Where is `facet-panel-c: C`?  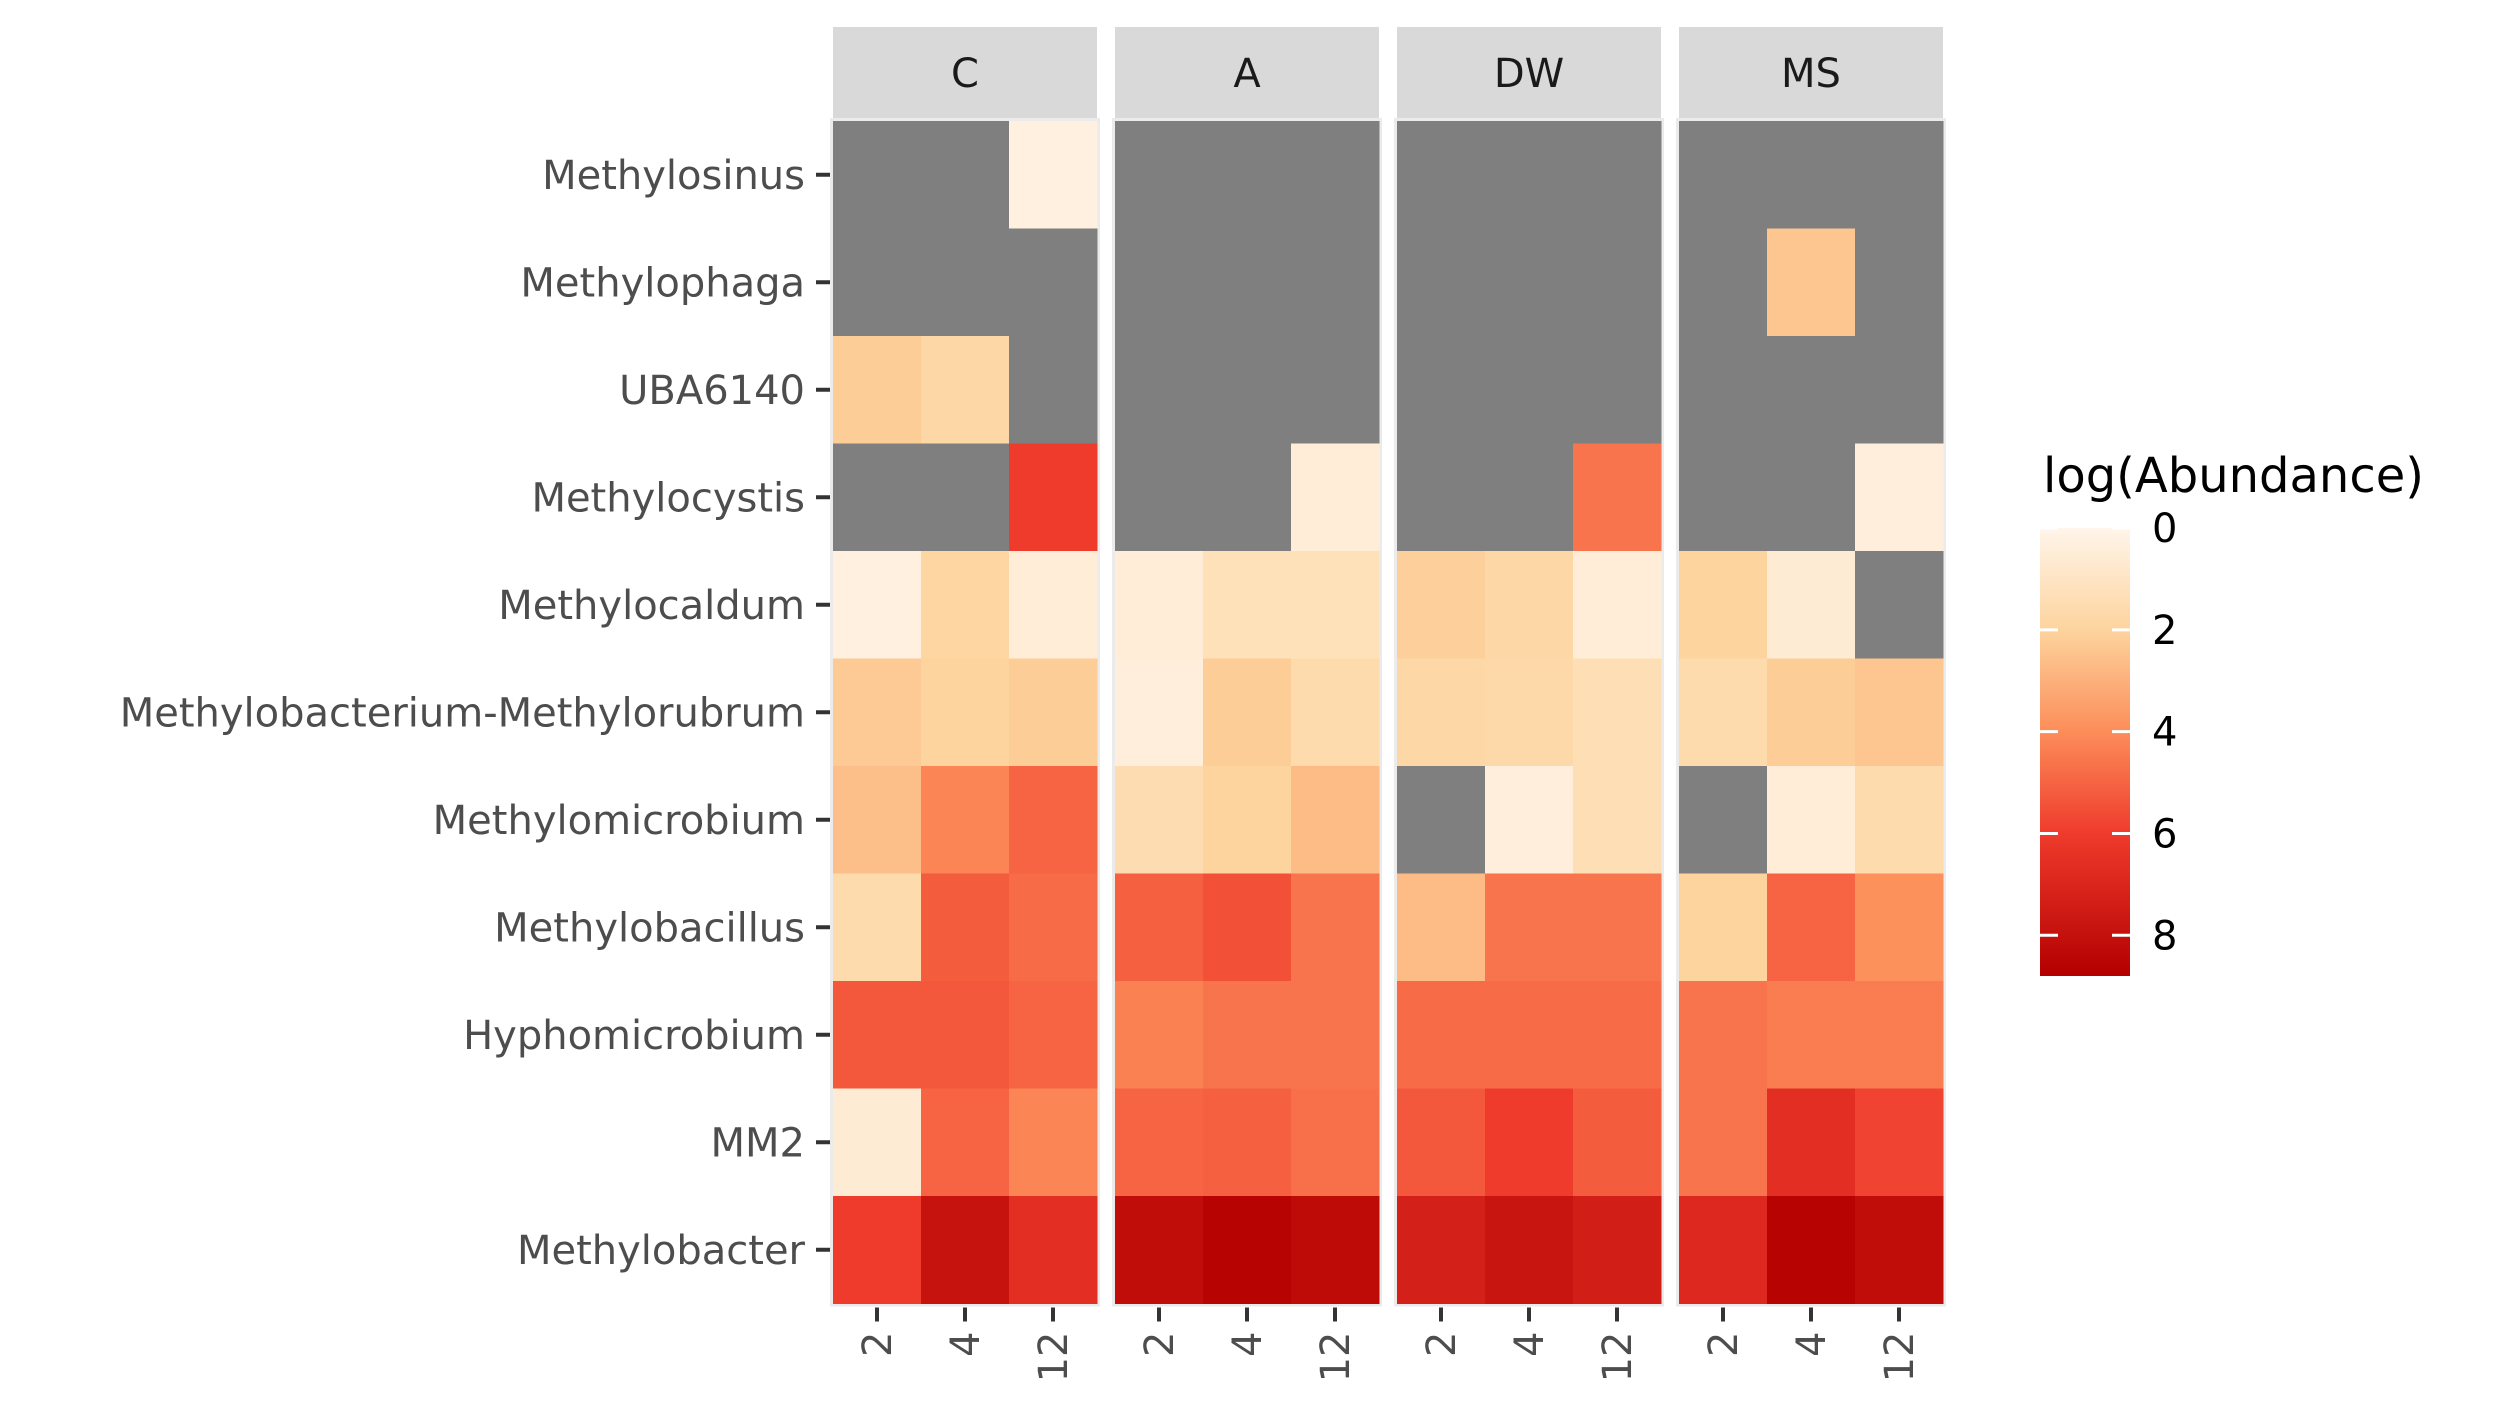
facet-panel-c: C is located at coordinates (965, 667).